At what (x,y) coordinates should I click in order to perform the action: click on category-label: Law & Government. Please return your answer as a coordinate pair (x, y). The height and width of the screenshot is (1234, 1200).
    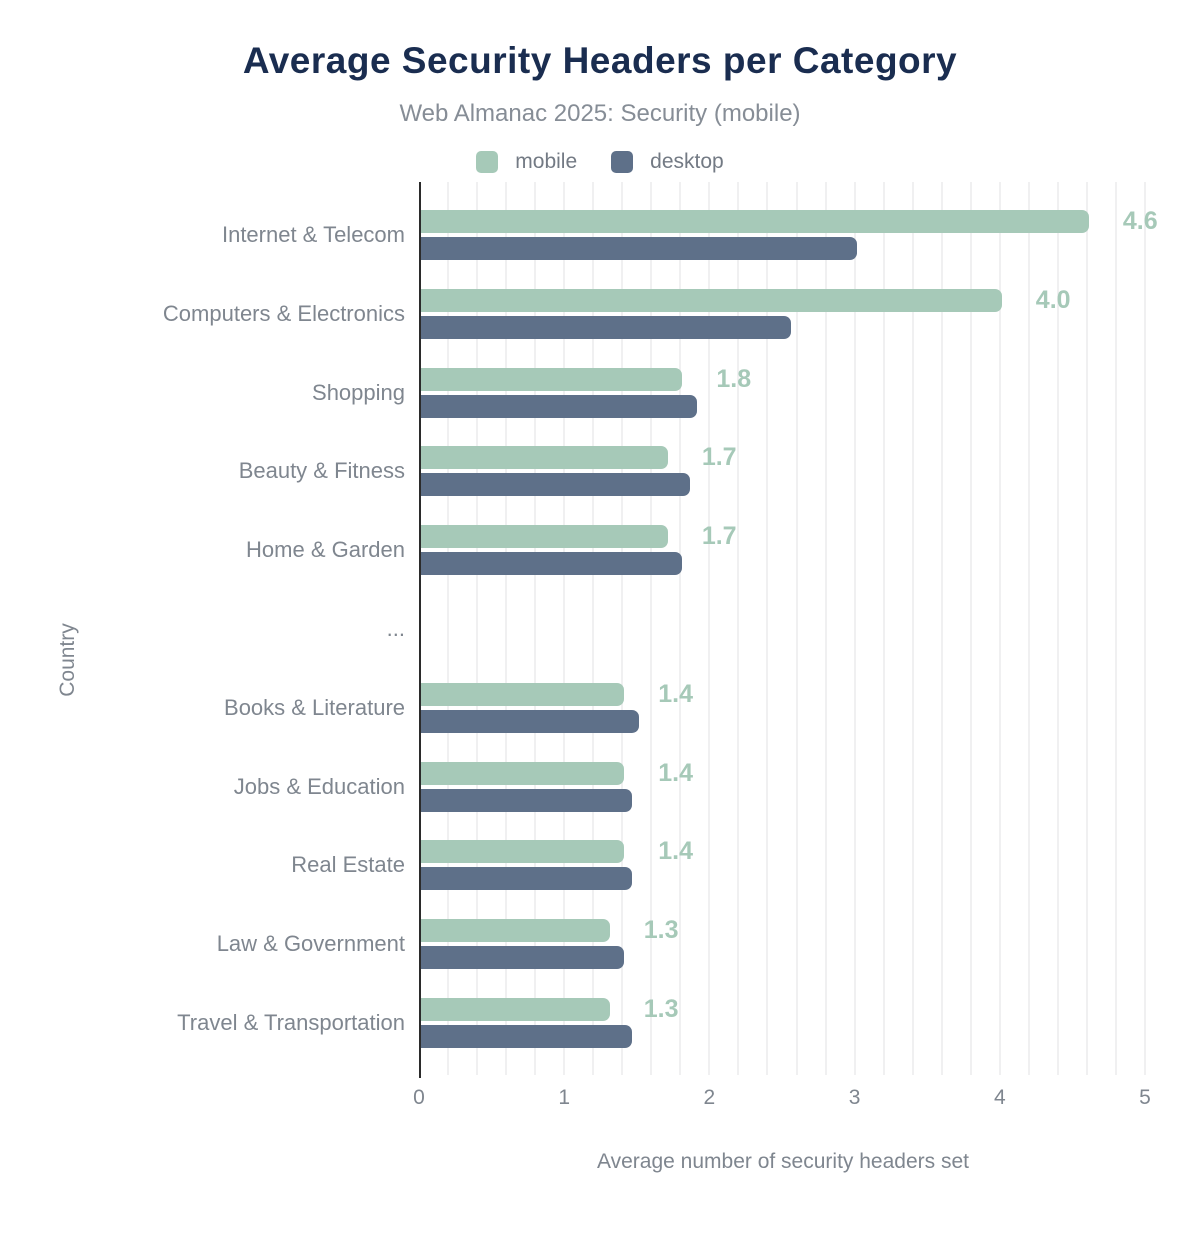
    Looking at the image, I should click on (310, 944).